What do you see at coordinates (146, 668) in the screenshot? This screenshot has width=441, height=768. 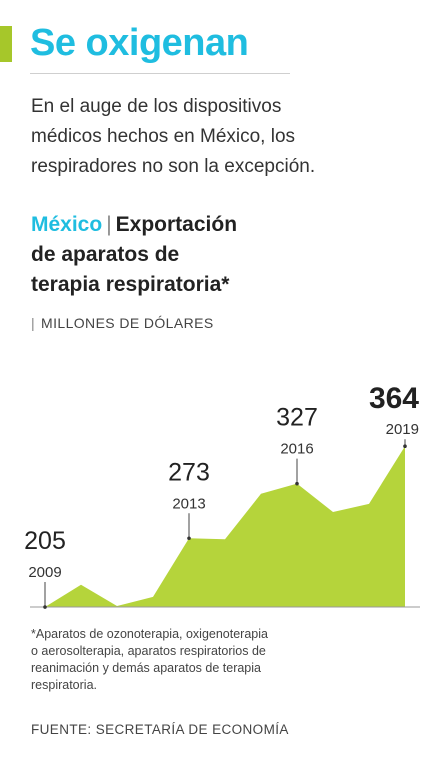 I see `footnote-line: reanimación y demás aparatos de terapia` at bounding box center [146, 668].